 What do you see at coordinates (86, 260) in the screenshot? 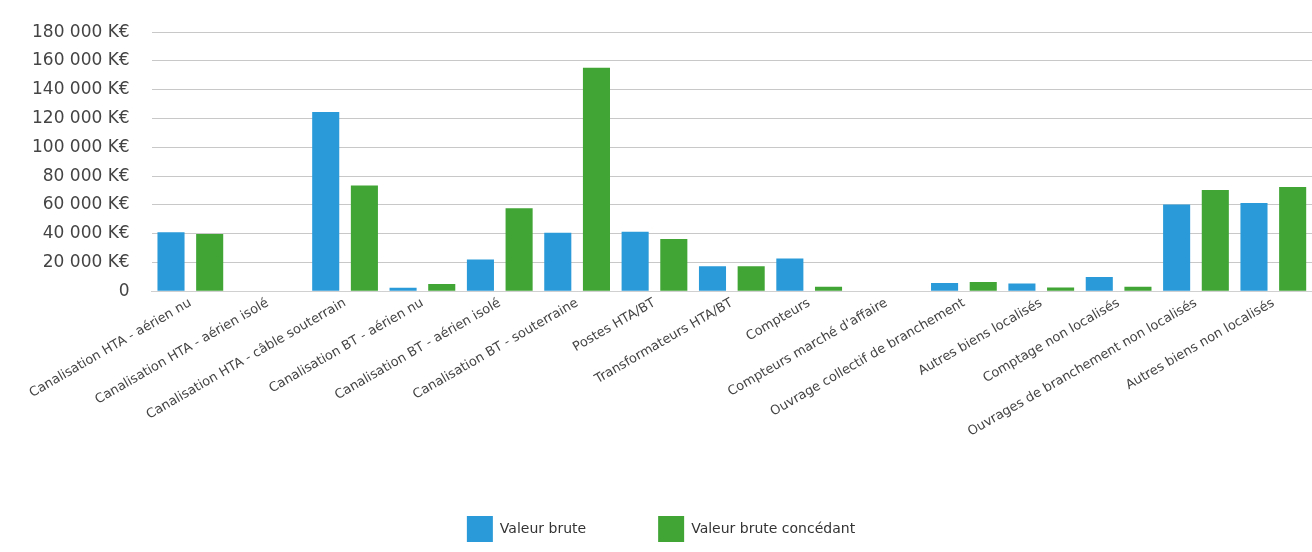
I see `y-tick-label: 20 000 K€` at bounding box center [86, 260].